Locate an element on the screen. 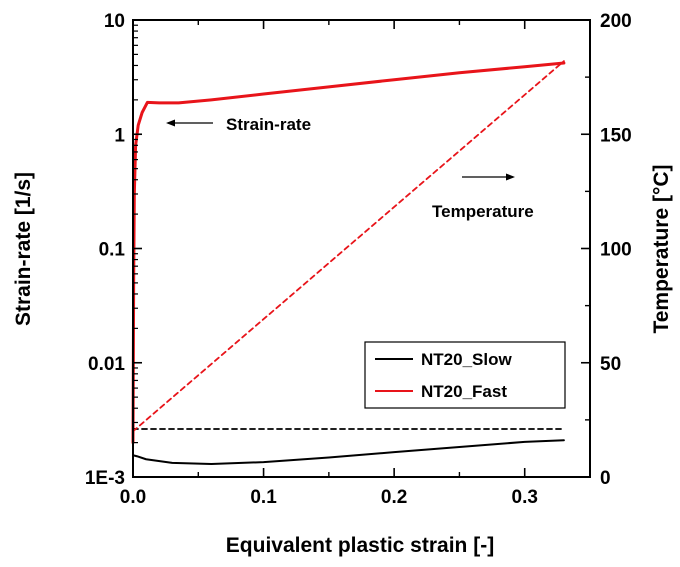 This screenshot has height=567, width=680. x-tick-label: 0.2 is located at coordinates (394, 497).